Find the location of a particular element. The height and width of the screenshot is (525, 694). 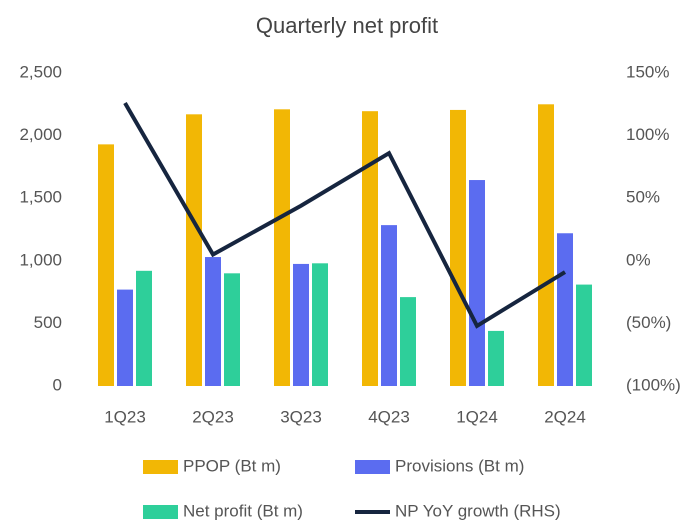

x-tick-label: 1Q23 is located at coordinates (125, 416).